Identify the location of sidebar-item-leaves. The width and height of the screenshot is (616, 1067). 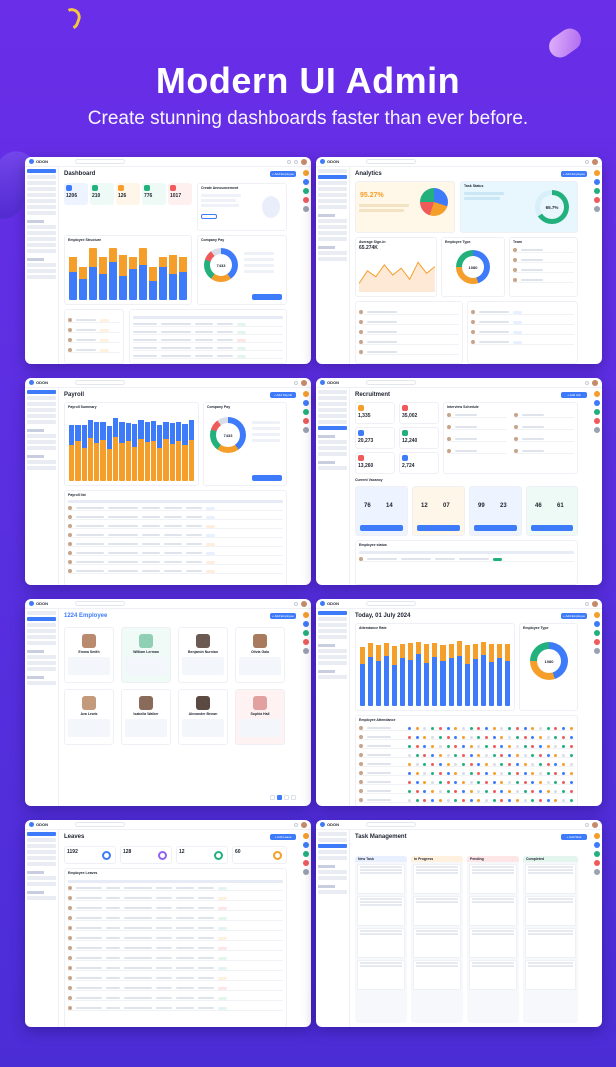
(41, 834).